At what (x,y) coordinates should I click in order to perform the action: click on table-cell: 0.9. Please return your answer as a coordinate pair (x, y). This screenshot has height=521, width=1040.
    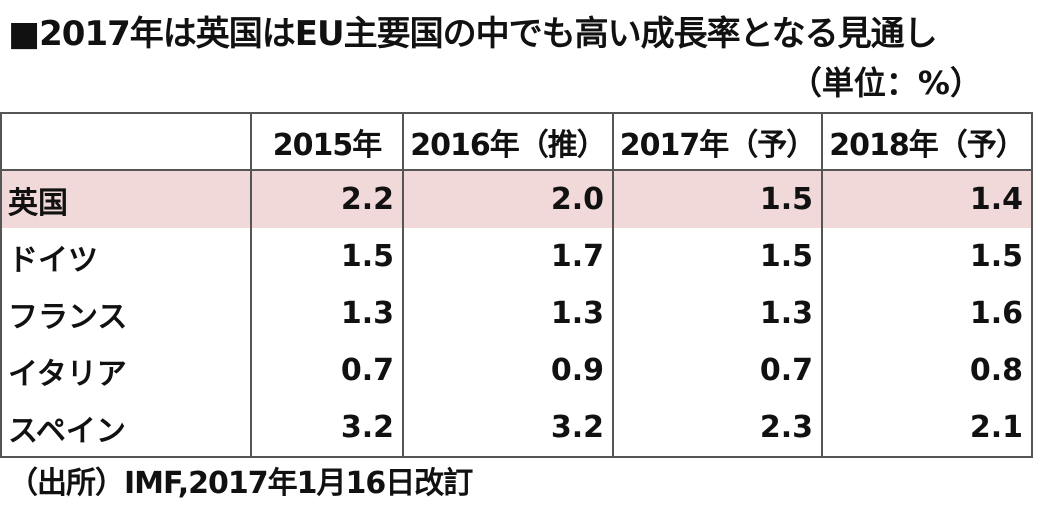
    Looking at the image, I should click on (508, 370).